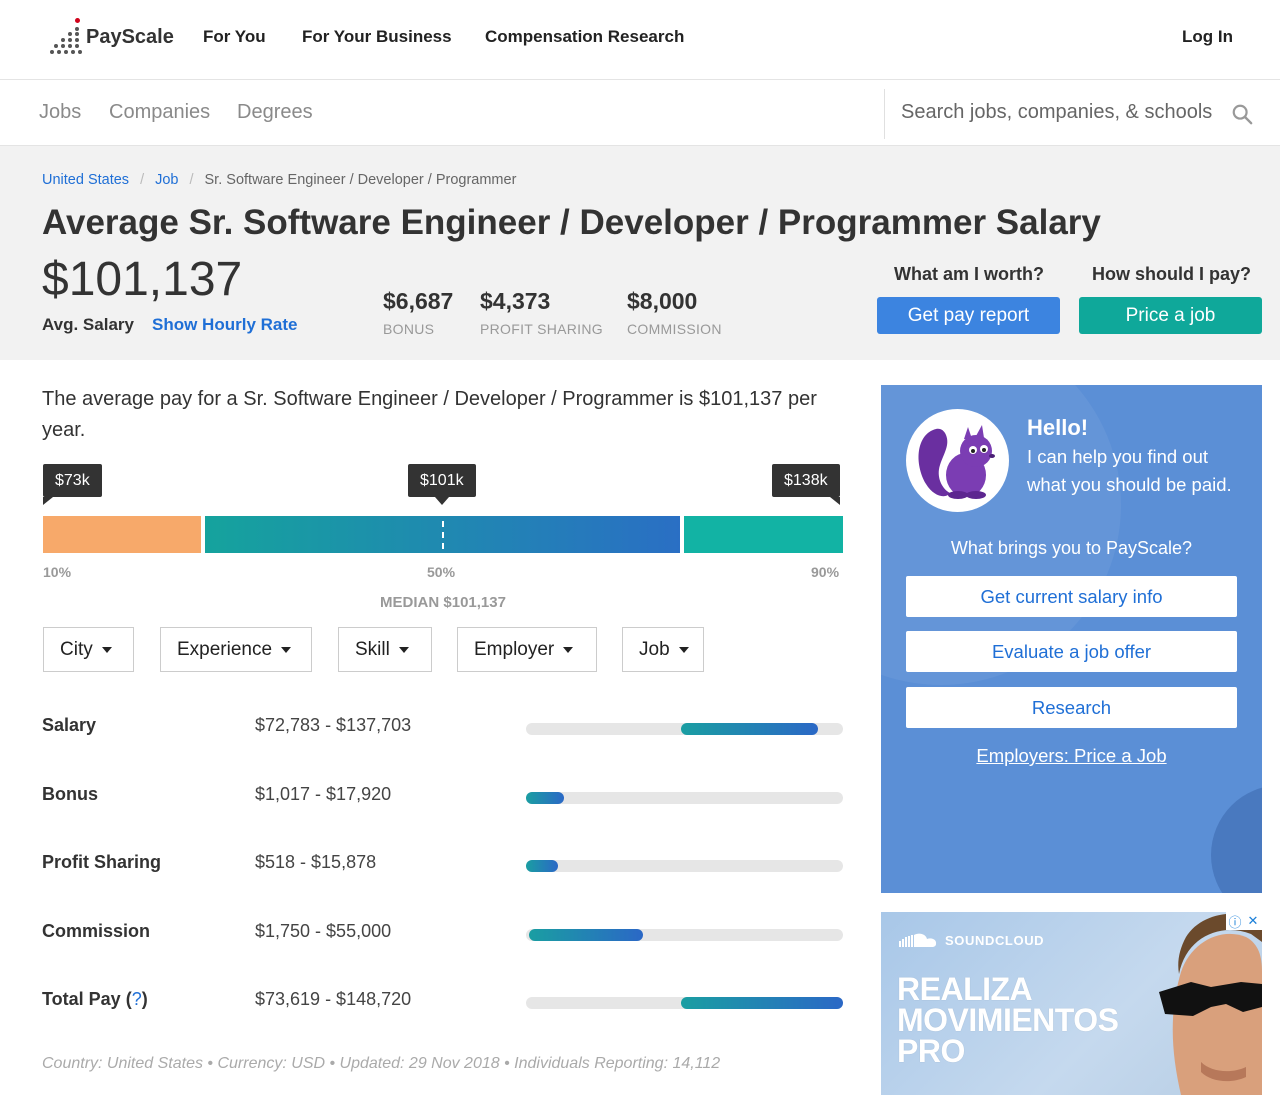 Image resolution: width=1280 pixels, height=1095 pixels. I want to click on filter-city-dropdown: City, so click(88, 649).